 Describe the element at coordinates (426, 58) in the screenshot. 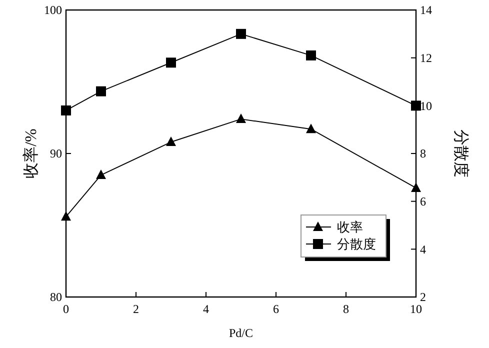

I see `y2-tick-label: 12` at that location.